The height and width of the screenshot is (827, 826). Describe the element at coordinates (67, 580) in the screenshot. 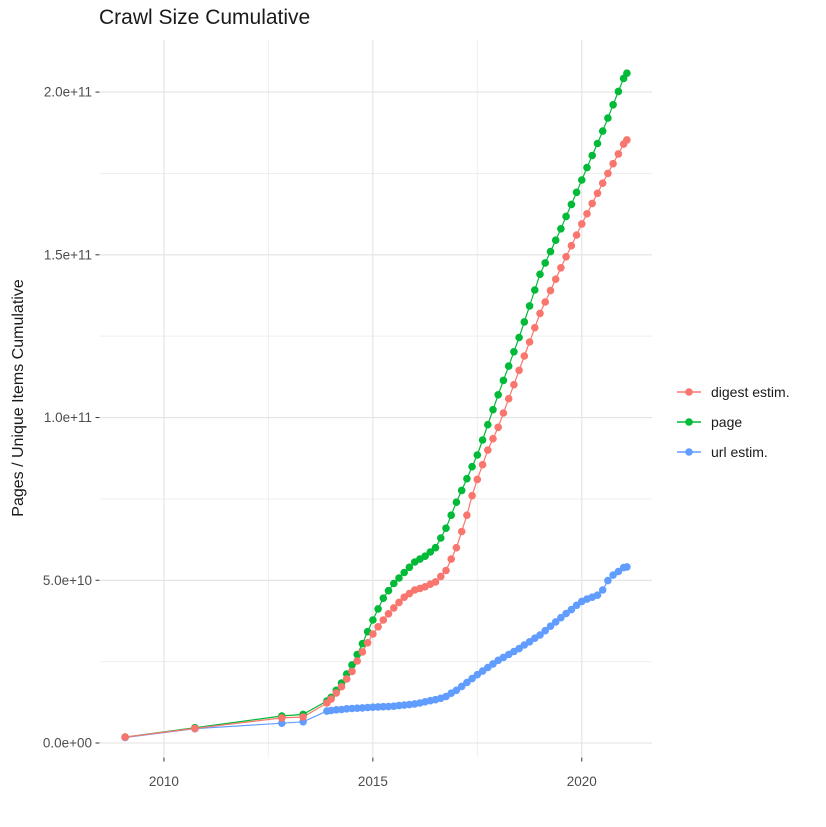

I see `y-tick-label: 5.0e+10` at that location.